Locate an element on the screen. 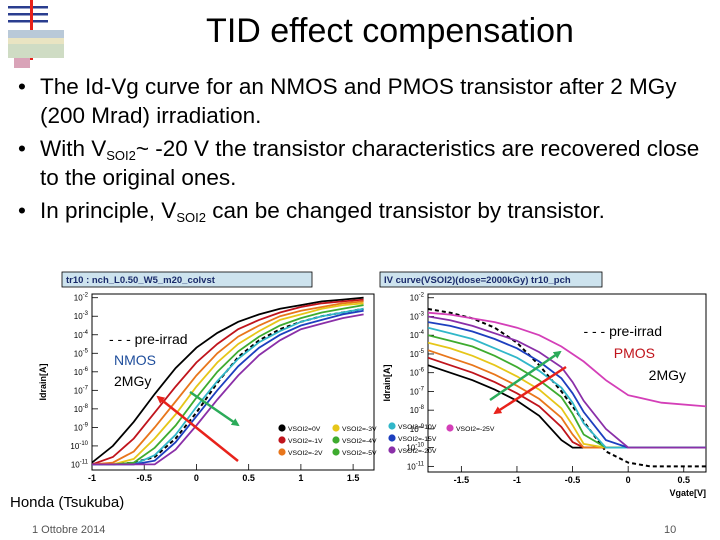 The height and width of the screenshot is (540, 720). legend-label: VSOI2=-25V is located at coordinates (475, 429).